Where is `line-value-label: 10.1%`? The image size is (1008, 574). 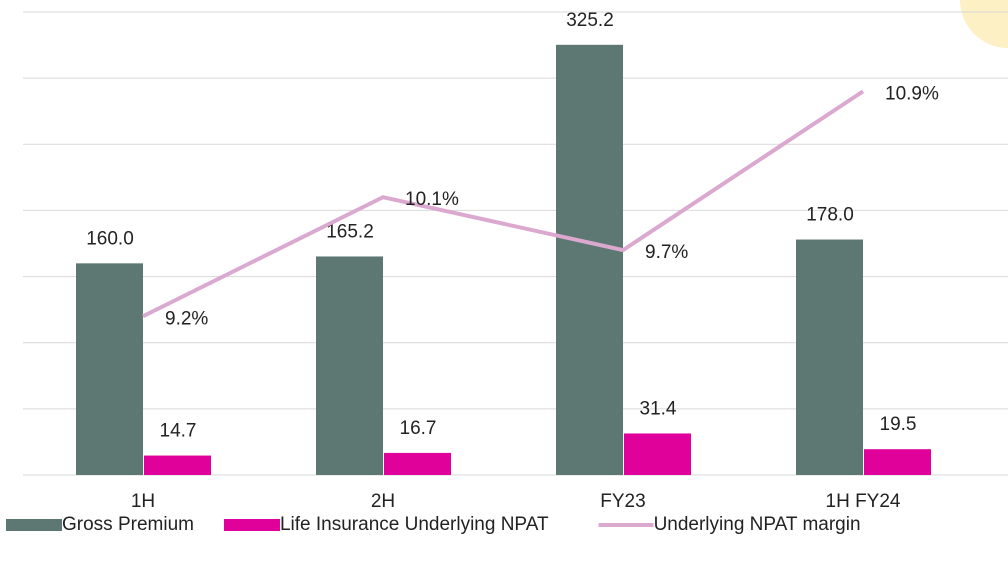
line-value-label: 10.1% is located at coordinates (432, 199).